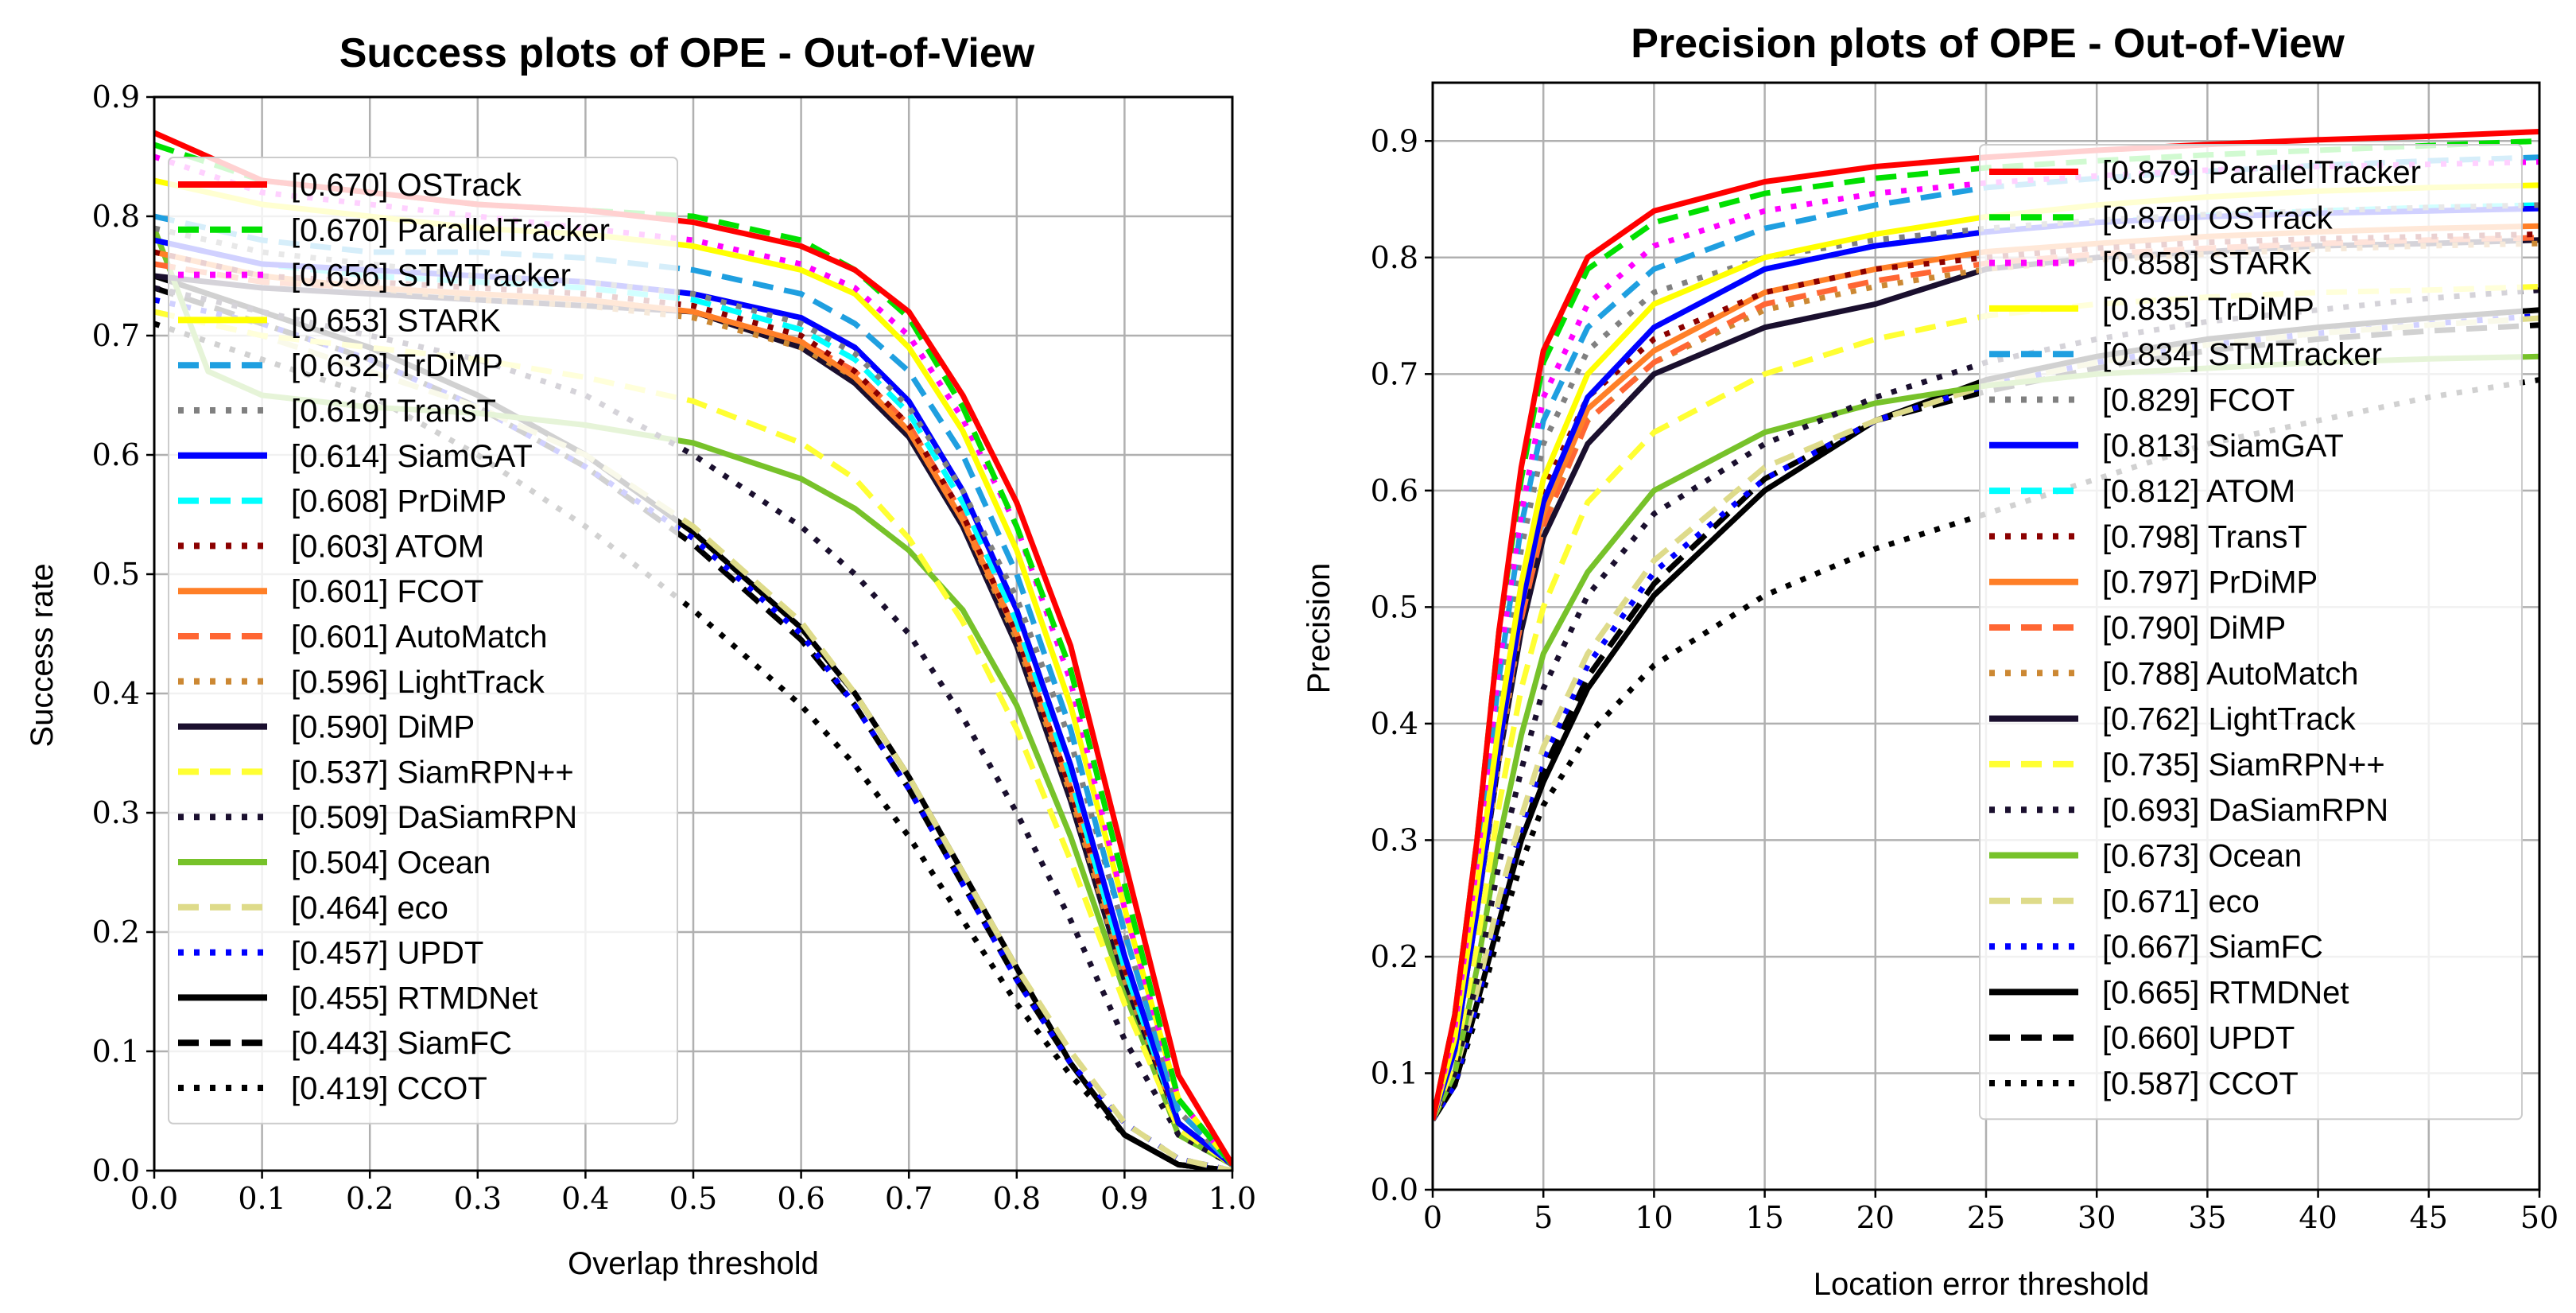  What do you see at coordinates (1124, 1199) in the screenshot?
I see `x-tick-label: 0.9` at bounding box center [1124, 1199].